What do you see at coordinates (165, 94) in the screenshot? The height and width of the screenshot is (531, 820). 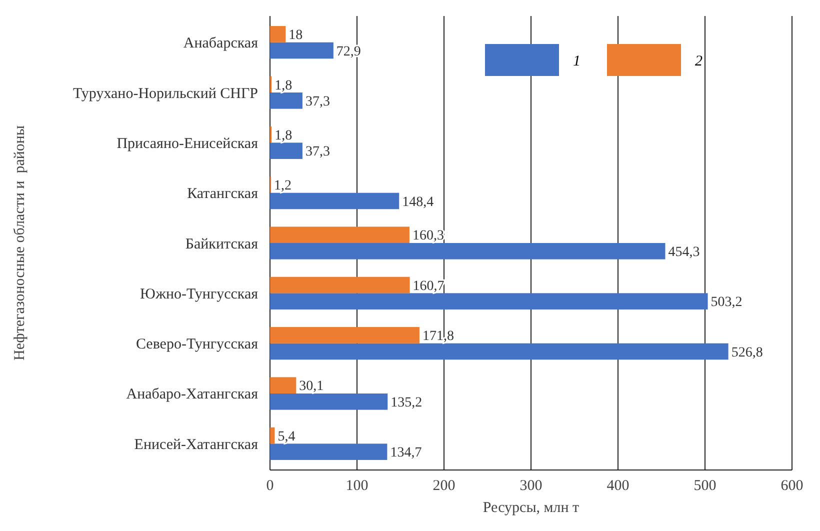 I see `y-tick-label: Турухано-Норильский СНГР` at bounding box center [165, 94].